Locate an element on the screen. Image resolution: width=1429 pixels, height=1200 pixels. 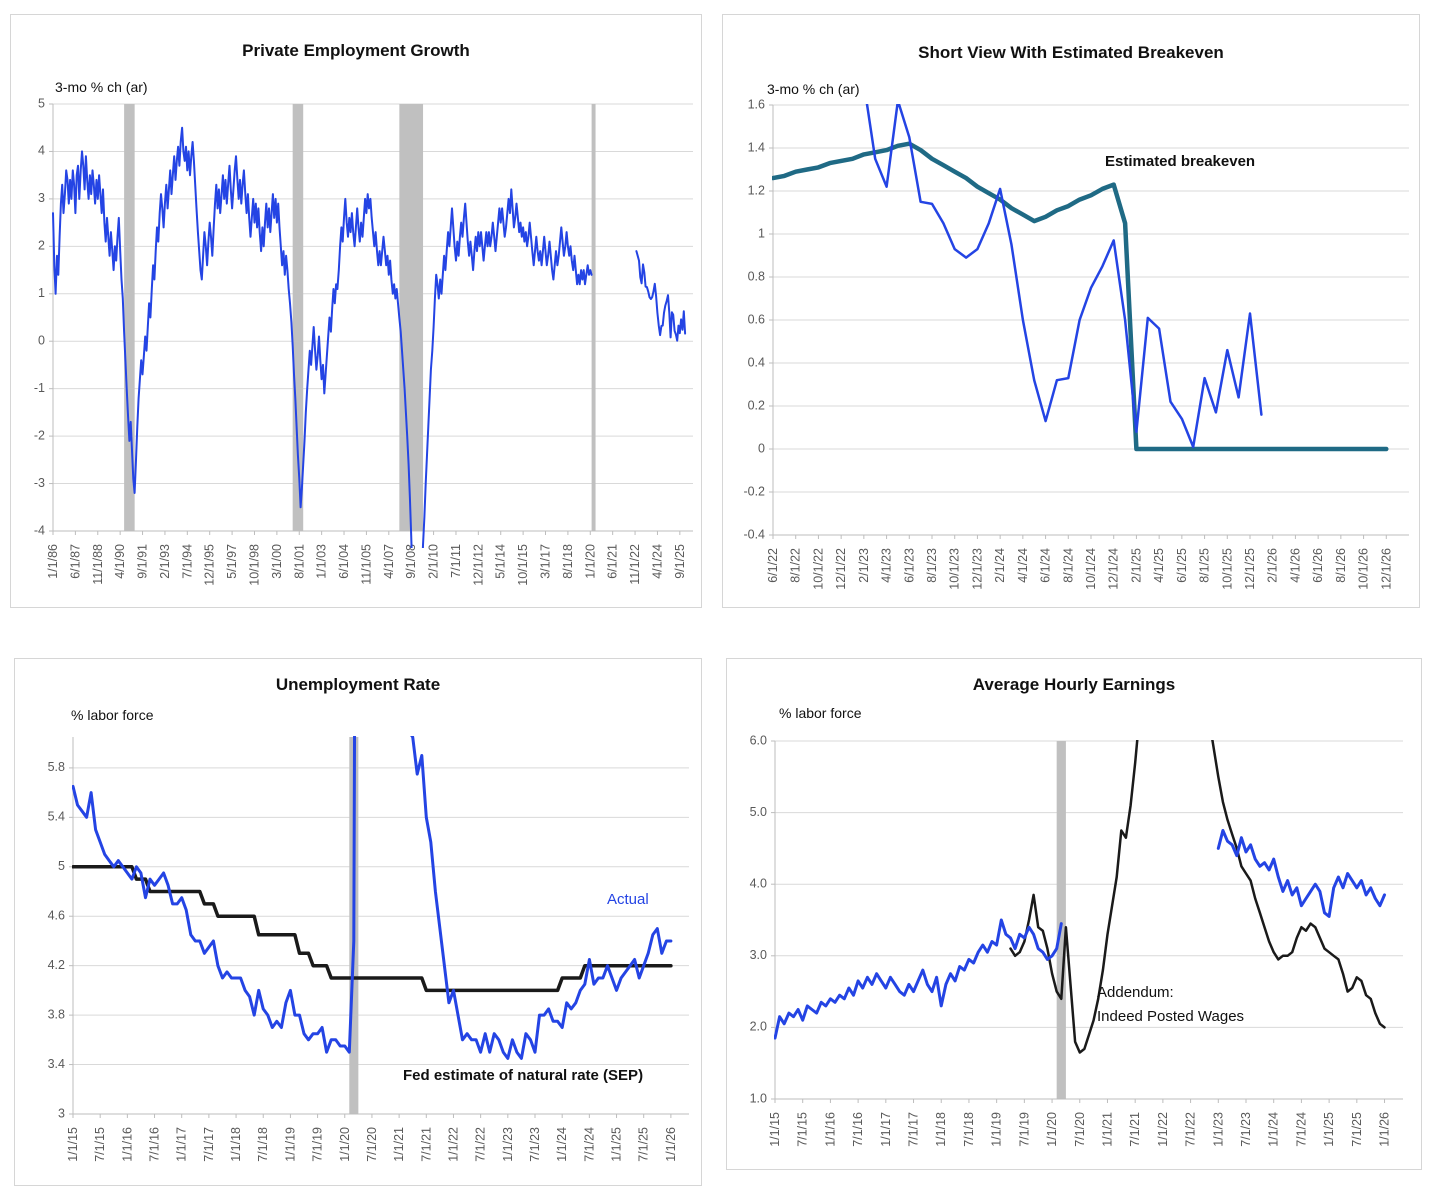
svg-text: 1/1/26 is located at coordinates (671, 1144).